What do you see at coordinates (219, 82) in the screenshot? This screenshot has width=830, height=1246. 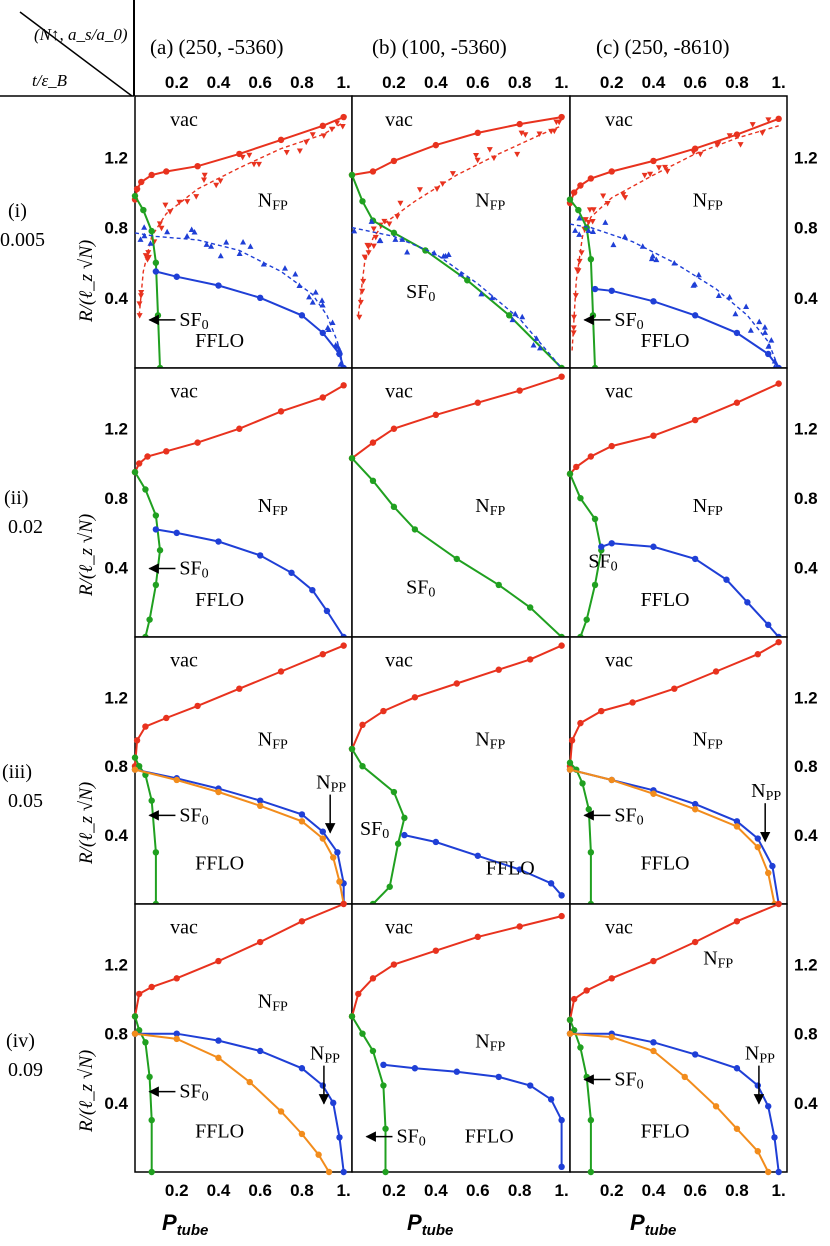 I see `x-tick-top: 0.4` at bounding box center [219, 82].